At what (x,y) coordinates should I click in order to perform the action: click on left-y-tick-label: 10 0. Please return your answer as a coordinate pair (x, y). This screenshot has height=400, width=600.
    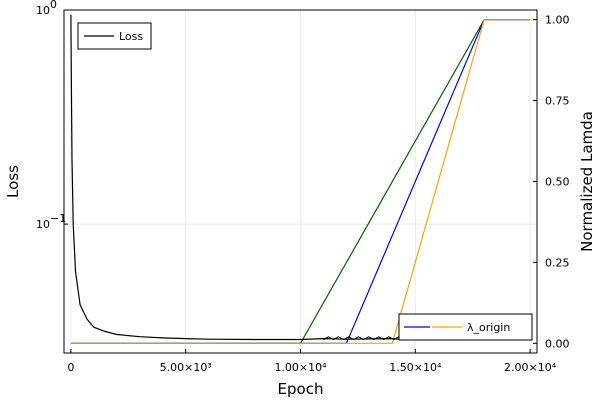
    Looking at the image, I should click on (46, 8).